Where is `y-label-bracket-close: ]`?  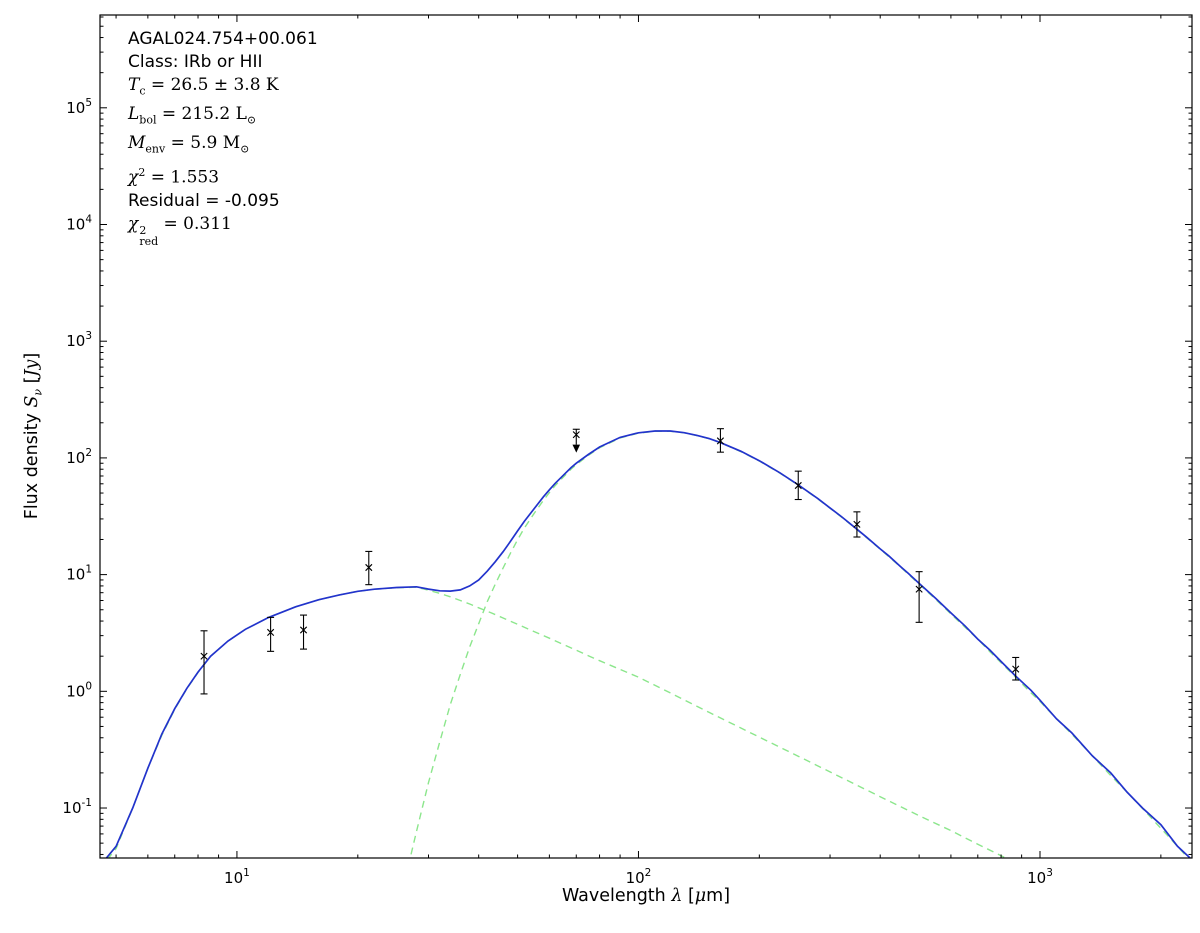
y-label-bracket-close: ] is located at coordinates (31, 356).